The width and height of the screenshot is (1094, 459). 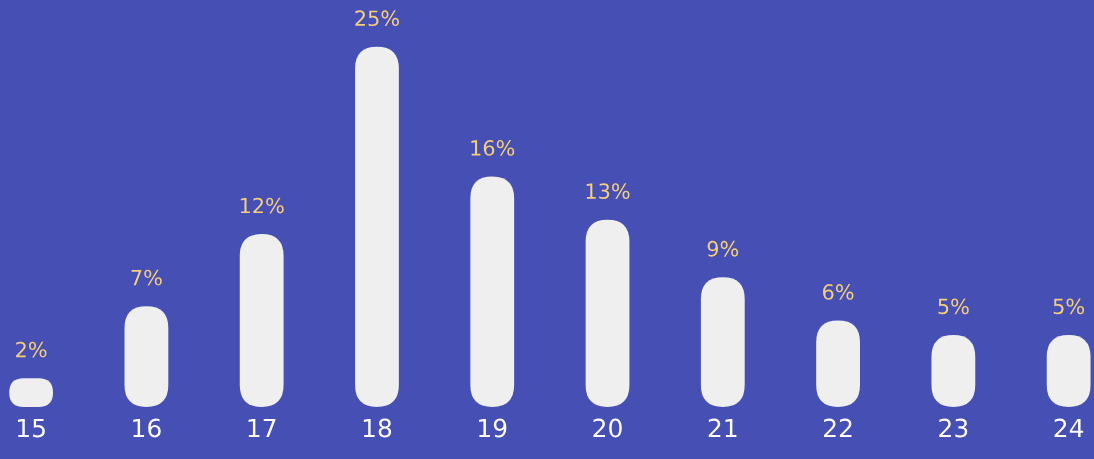 I want to click on data-label: 2%, so click(x=31, y=349).